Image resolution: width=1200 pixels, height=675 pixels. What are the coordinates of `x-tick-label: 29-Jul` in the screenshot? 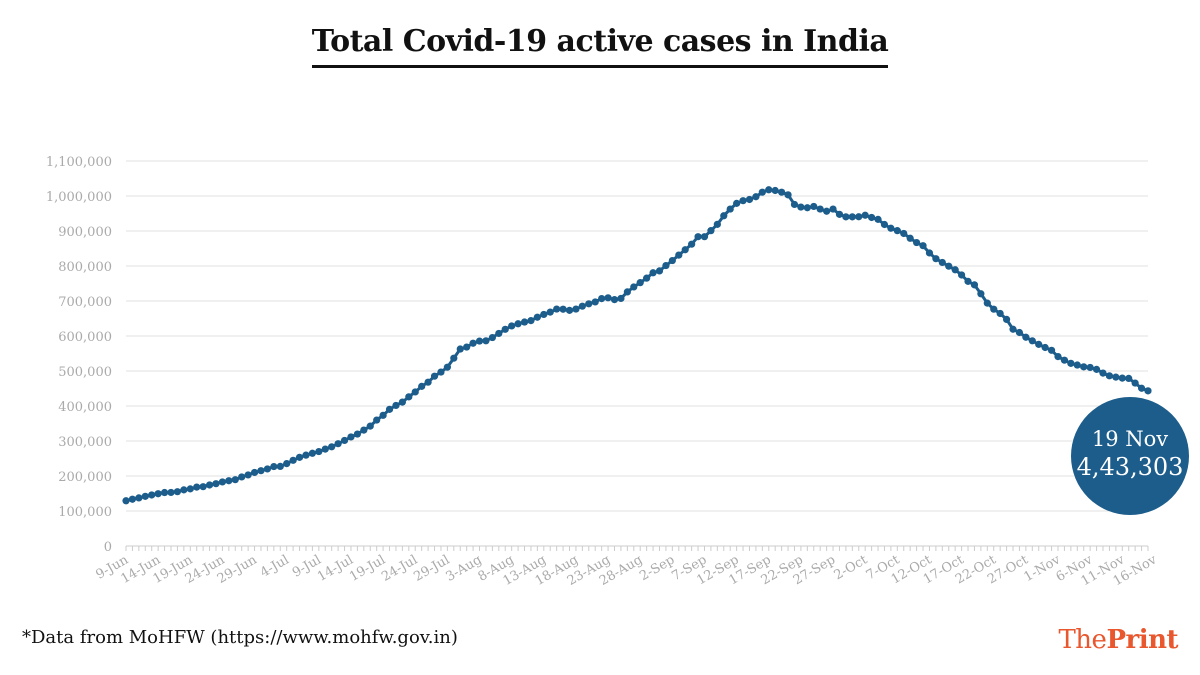 It's located at (431, 568).